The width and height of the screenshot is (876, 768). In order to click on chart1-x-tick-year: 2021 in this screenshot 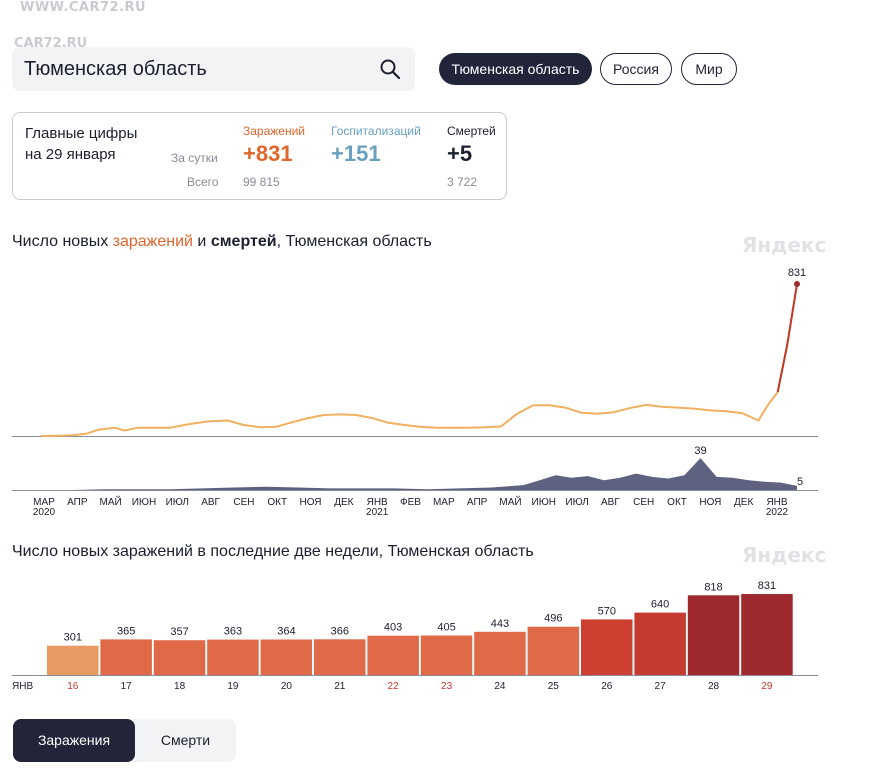, I will do `click(377, 512)`.